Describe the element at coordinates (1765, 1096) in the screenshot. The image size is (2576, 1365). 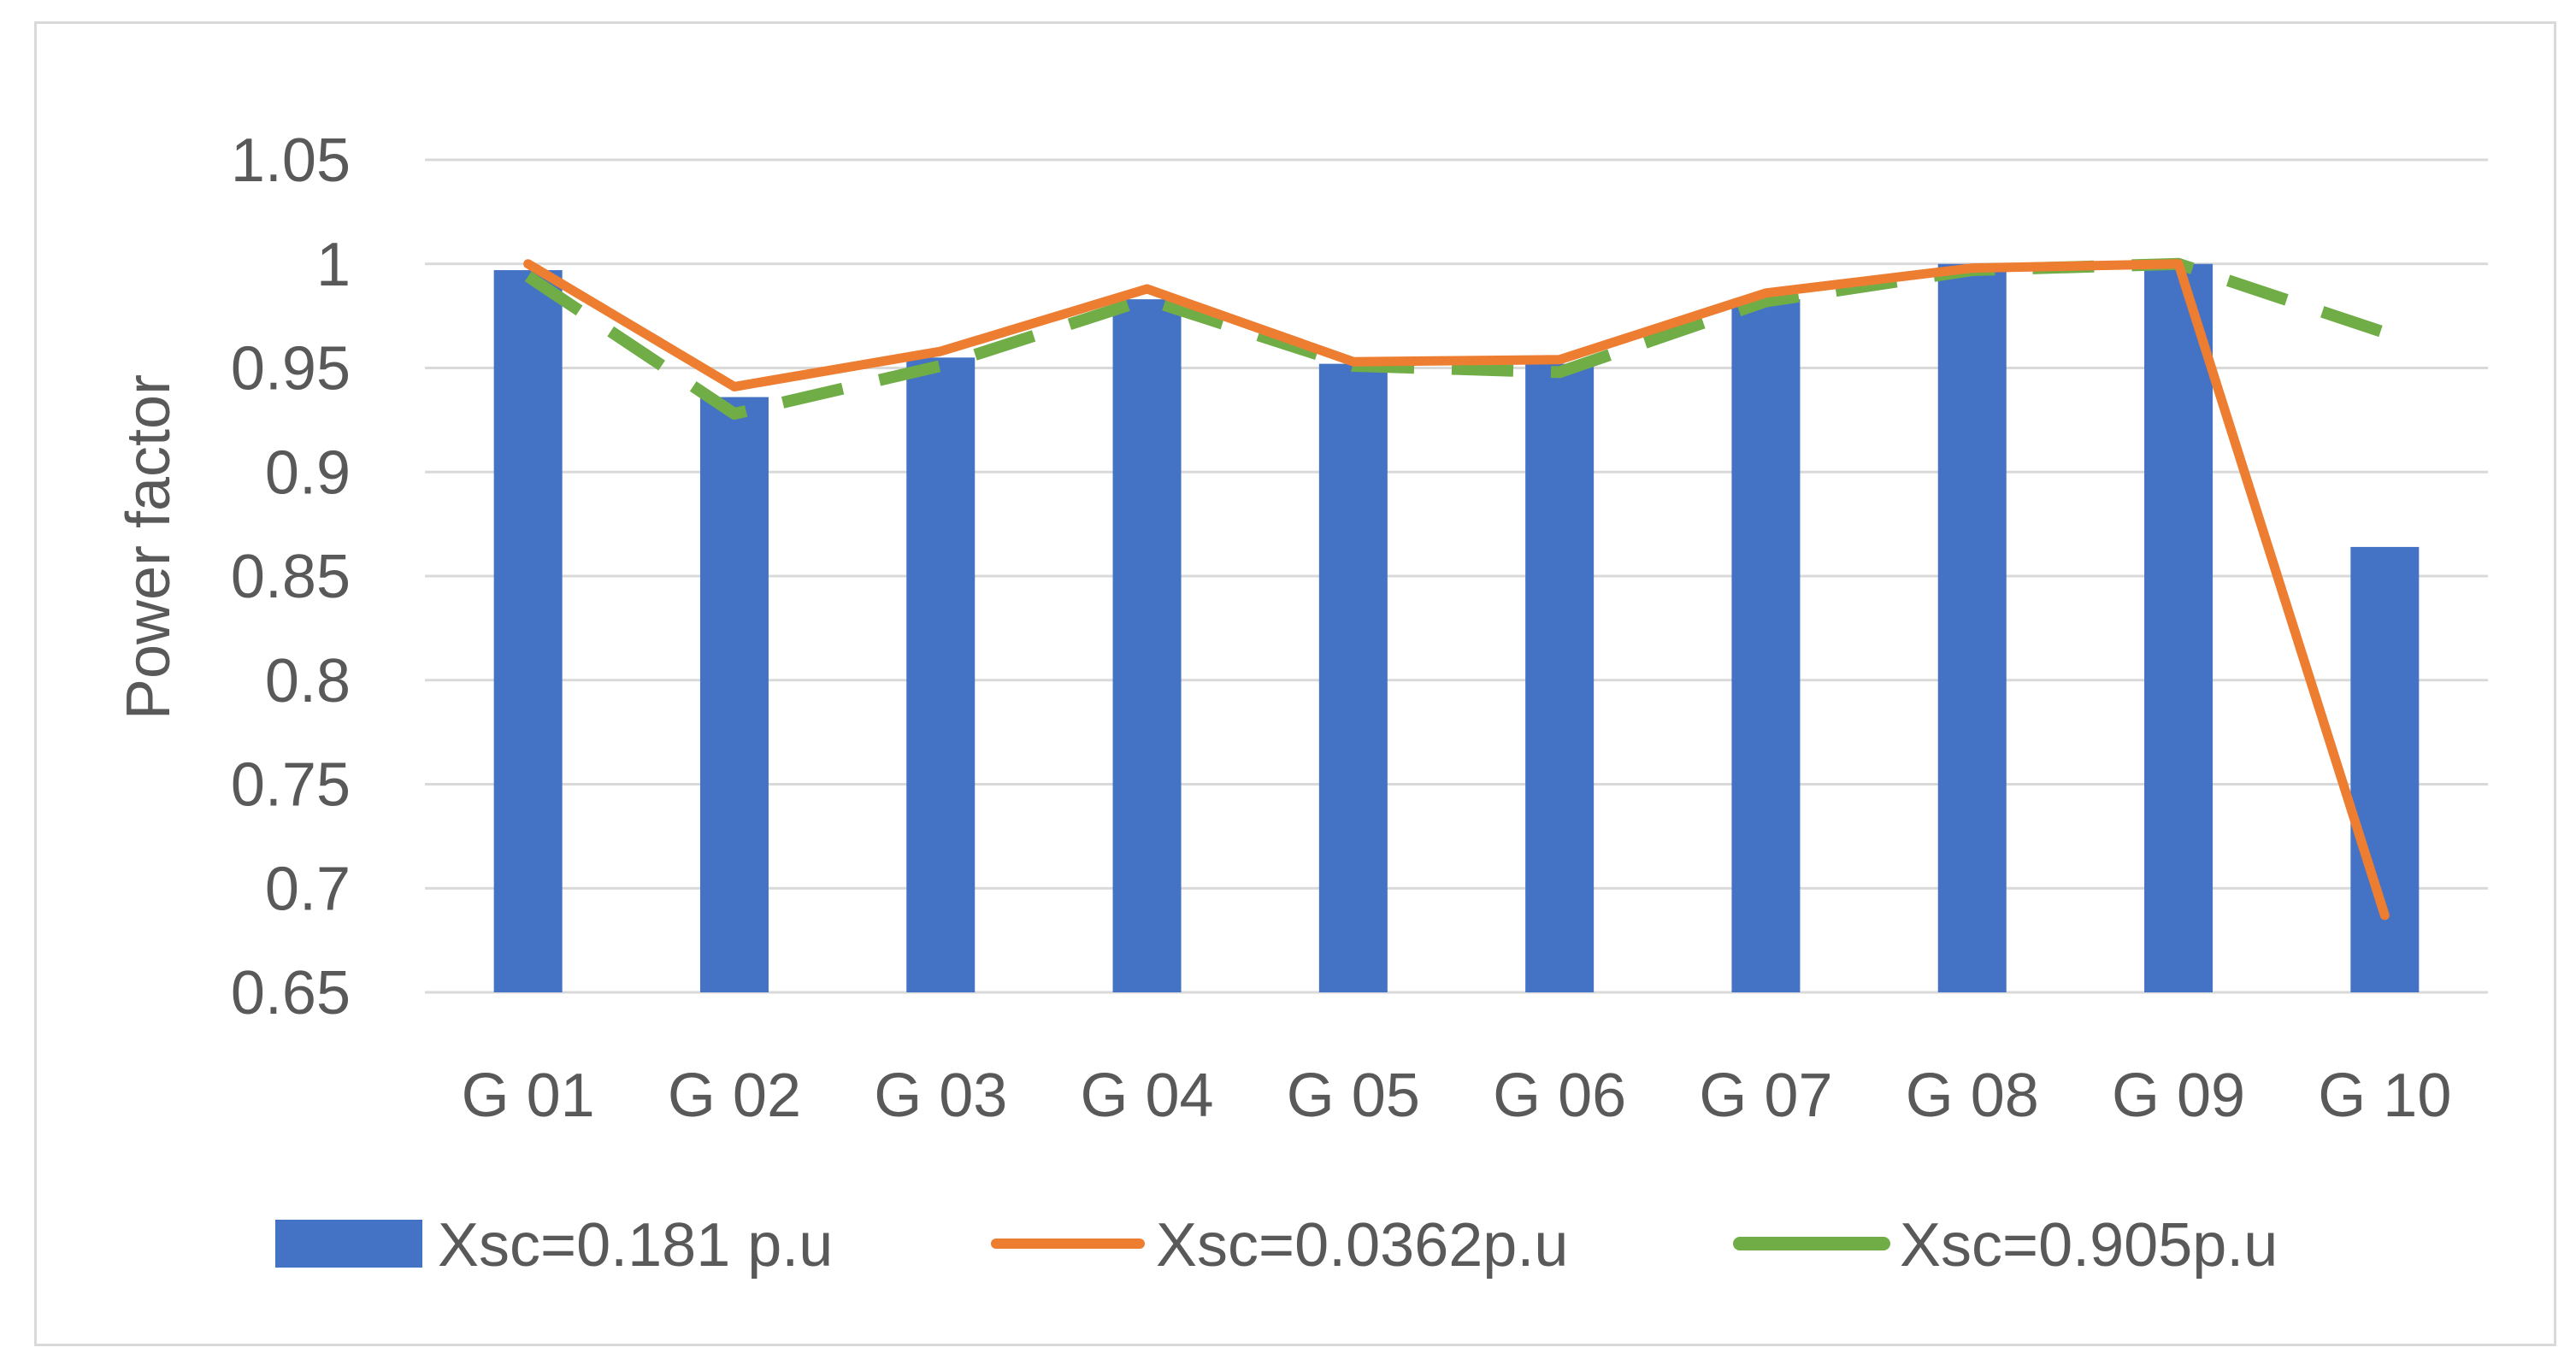
I see `x-tick-label: G 07` at that location.